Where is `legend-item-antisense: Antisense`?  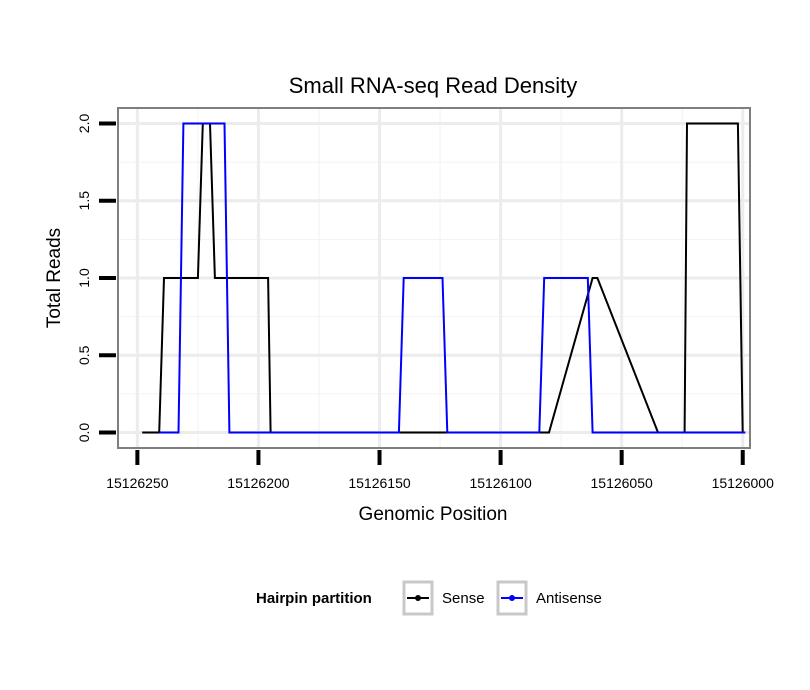 legend-item-antisense: Antisense is located at coordinates (549, 598).